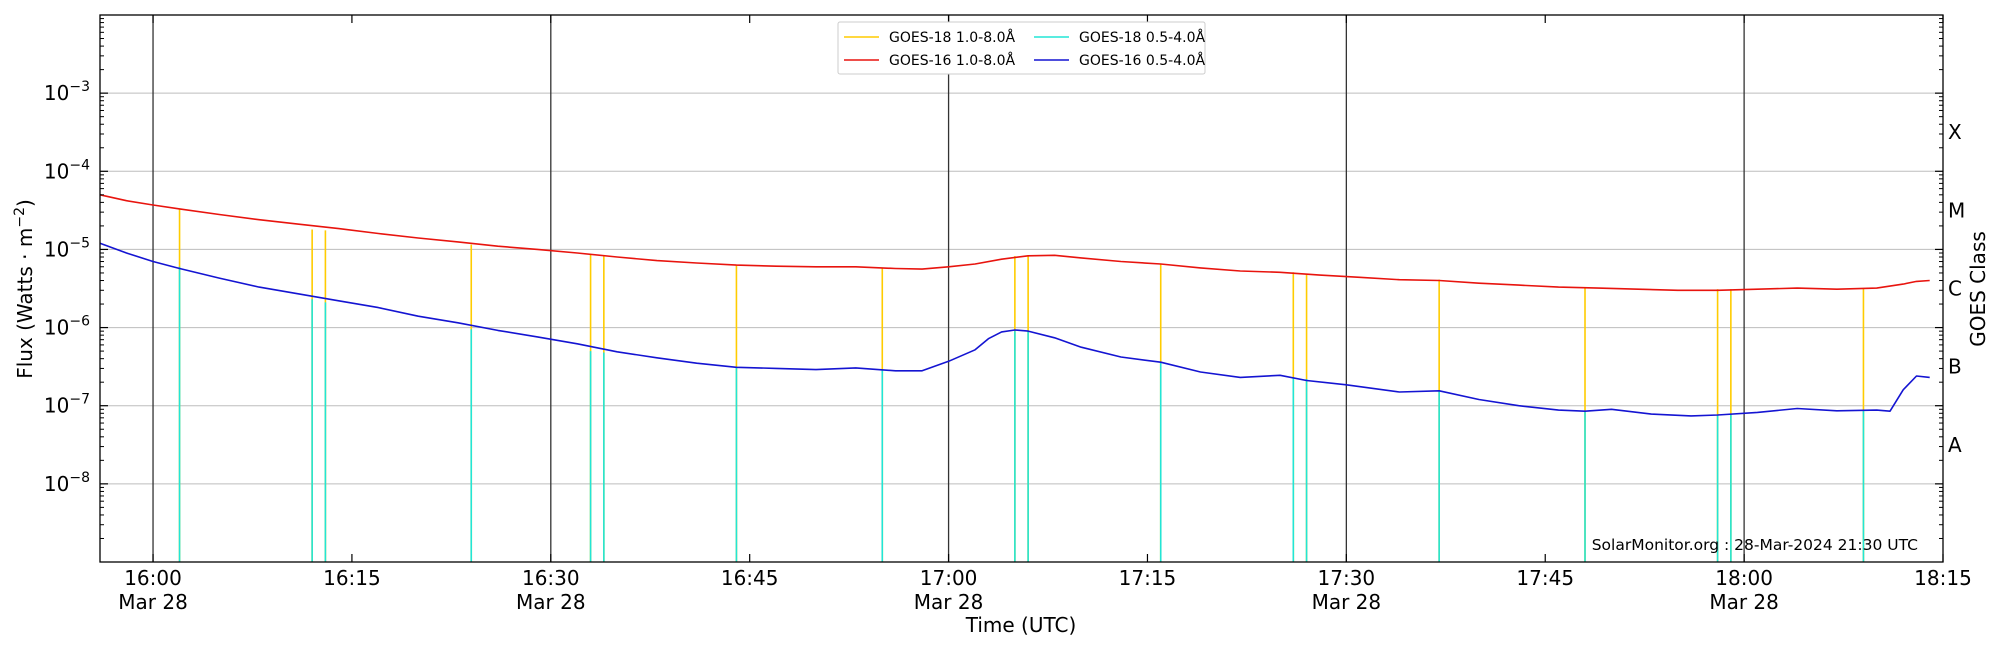 This screenshot has width=2000, height=650. Describe the element at coordinates (1955, 367) in the screenshot. I see `goes-class-B: B` at that location.